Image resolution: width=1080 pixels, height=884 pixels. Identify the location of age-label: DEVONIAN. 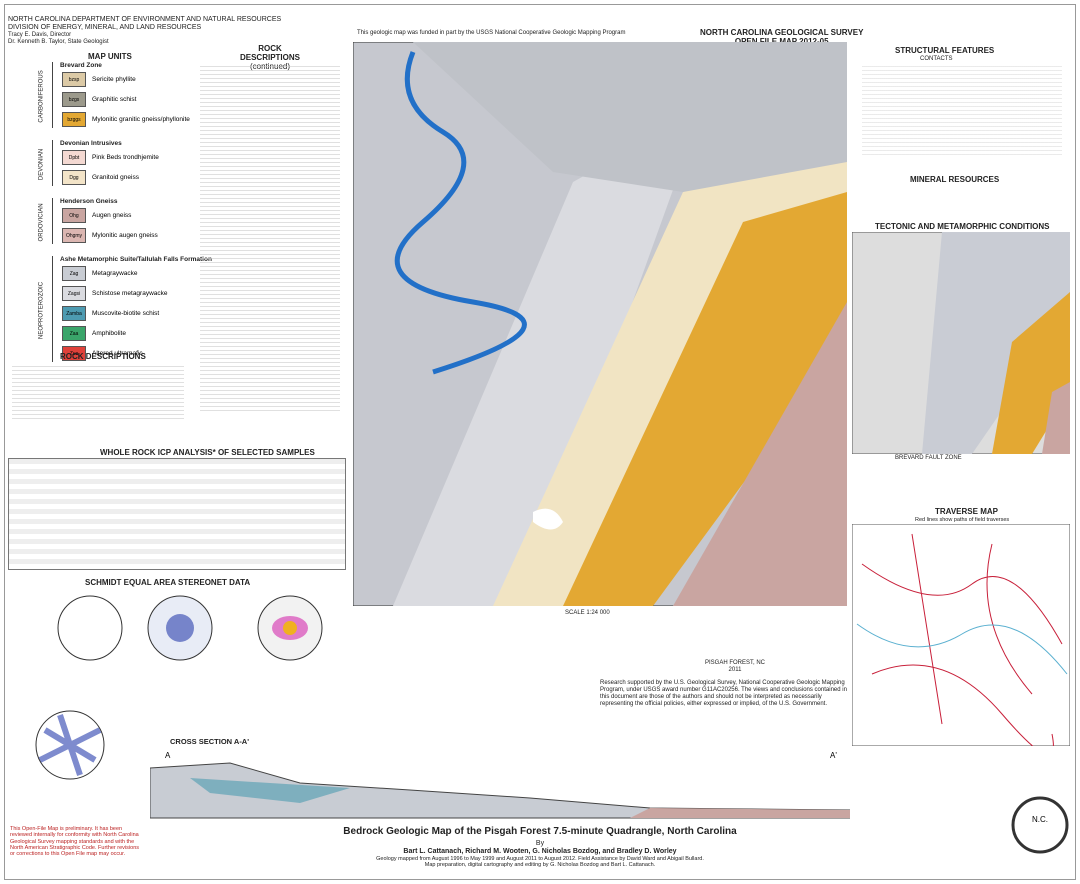
(41, 164).